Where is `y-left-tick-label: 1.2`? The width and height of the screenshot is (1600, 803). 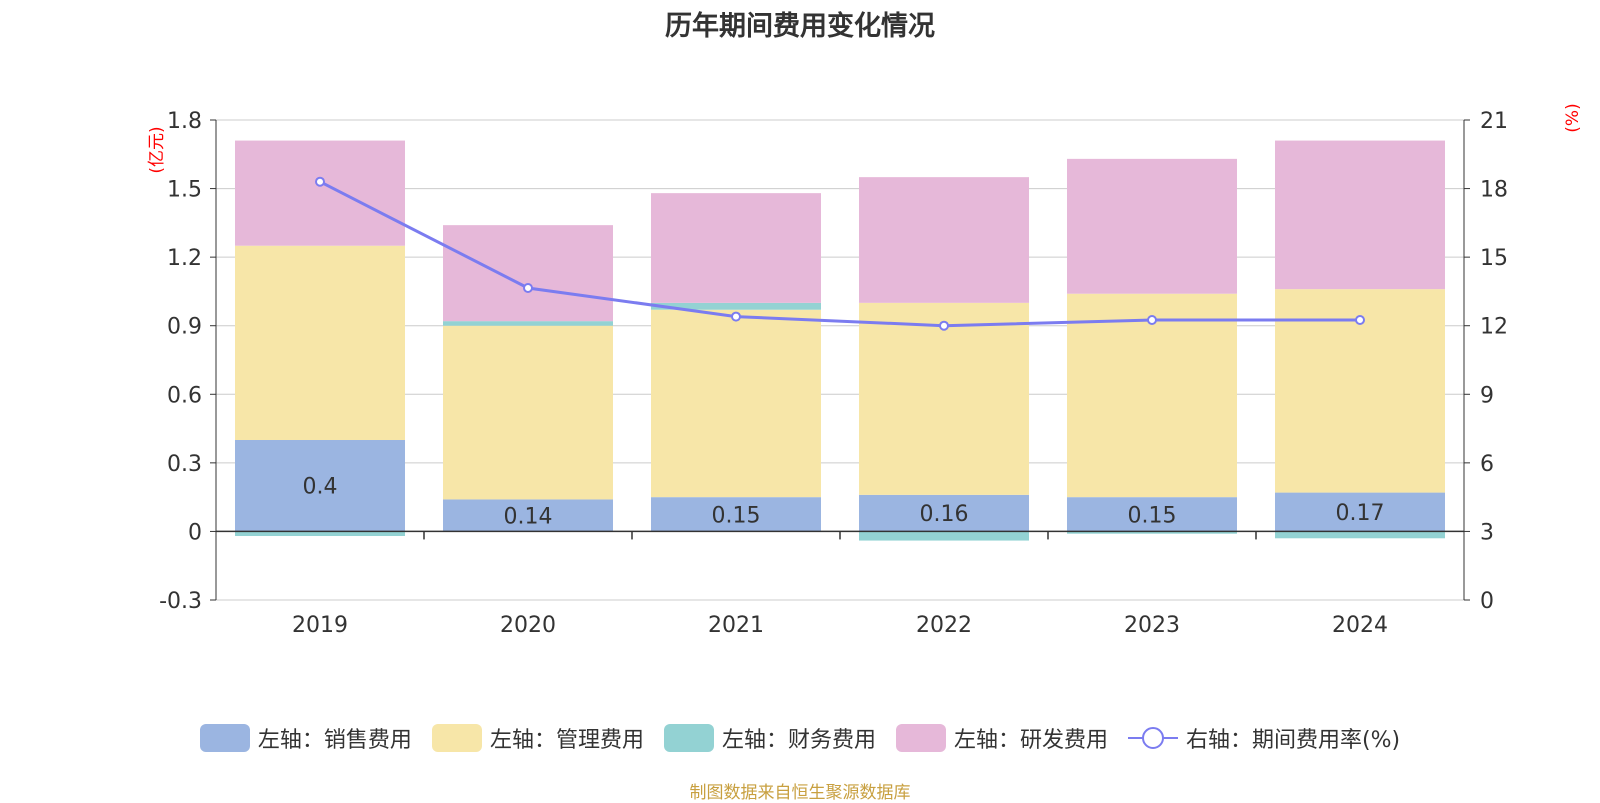
y-left-tick-label: 1.2 is located at coordinates (184, 258).